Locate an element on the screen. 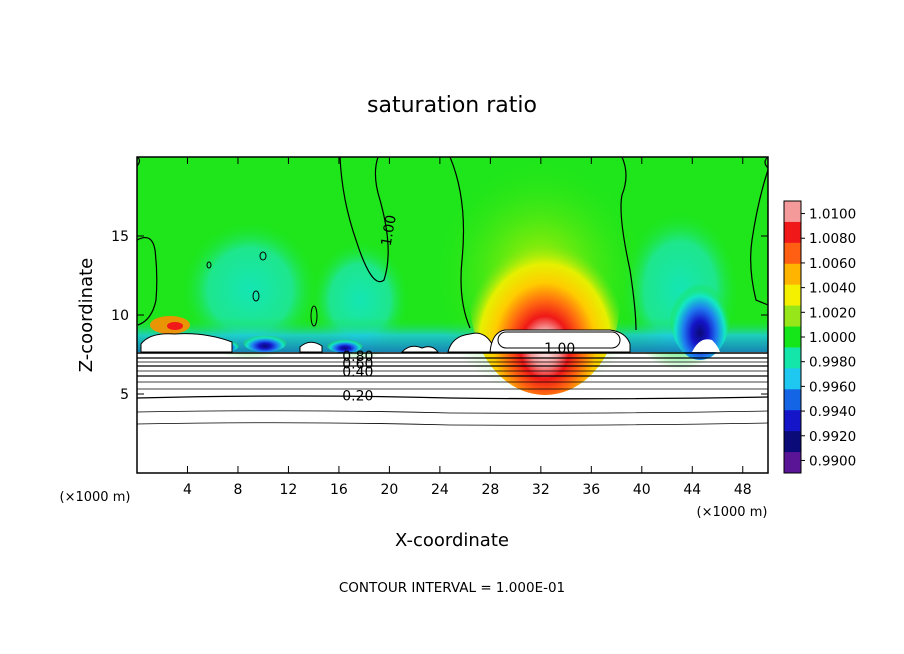 The image size is (904, 654). colorbar-label: 1.0060 is located at coordinates (832, 264).